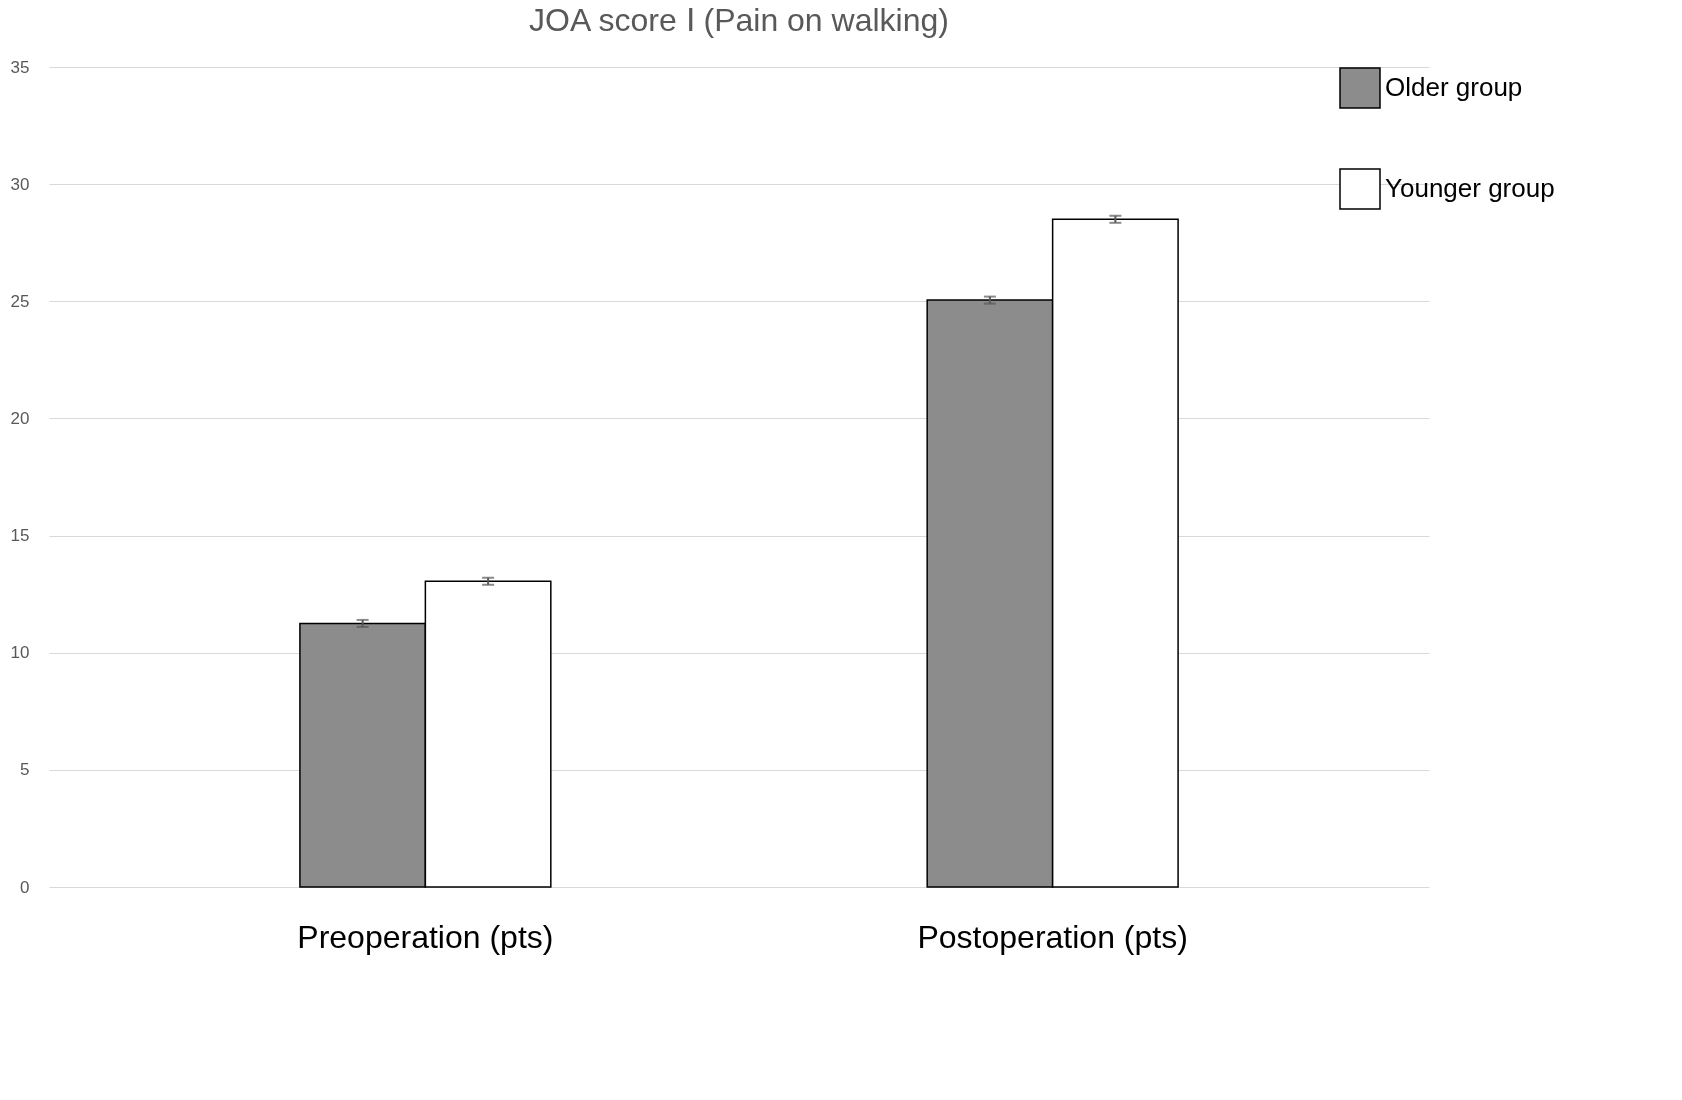 This screenshot has width=1682, height=1100. I want to click on y-tick-label: 5, so click(25, 770).